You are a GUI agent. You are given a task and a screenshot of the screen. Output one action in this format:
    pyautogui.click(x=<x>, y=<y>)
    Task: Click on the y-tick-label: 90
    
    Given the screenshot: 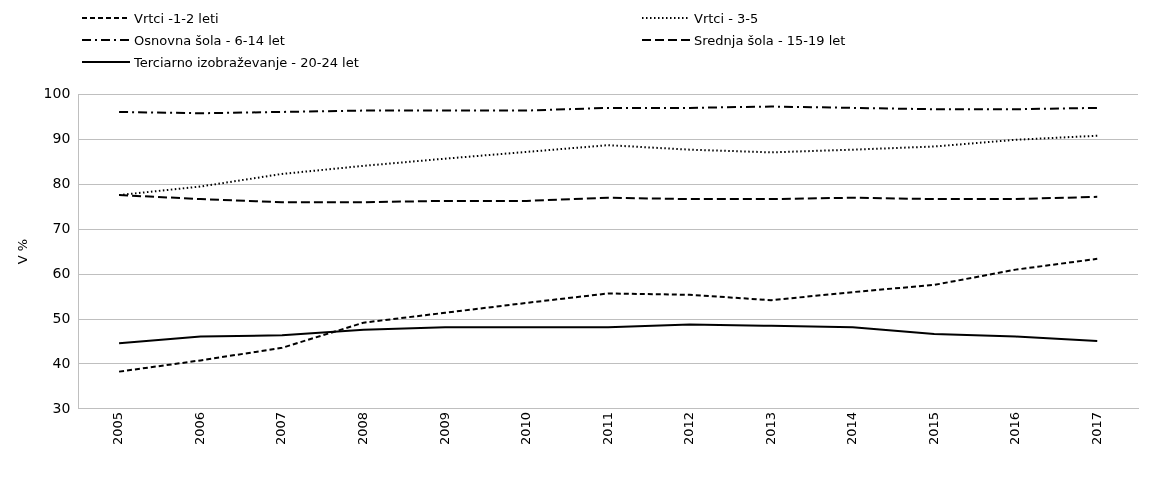 What is the action you would take?
    pyautogui.click(x=61, y=137)
    